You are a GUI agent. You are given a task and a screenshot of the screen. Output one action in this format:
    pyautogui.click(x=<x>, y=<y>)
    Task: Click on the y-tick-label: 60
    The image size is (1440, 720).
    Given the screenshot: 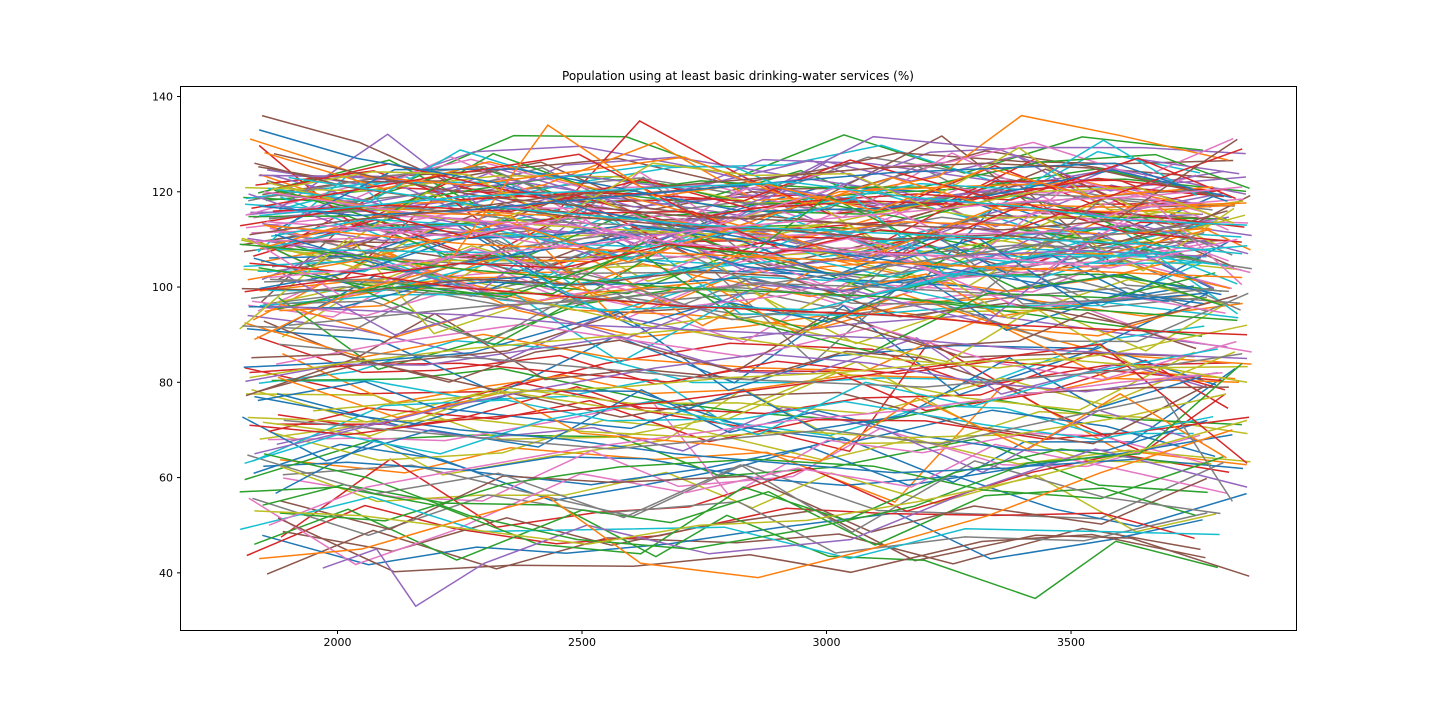 What is the action you would take?
    pyautogui.click(x=166, y=478)
    